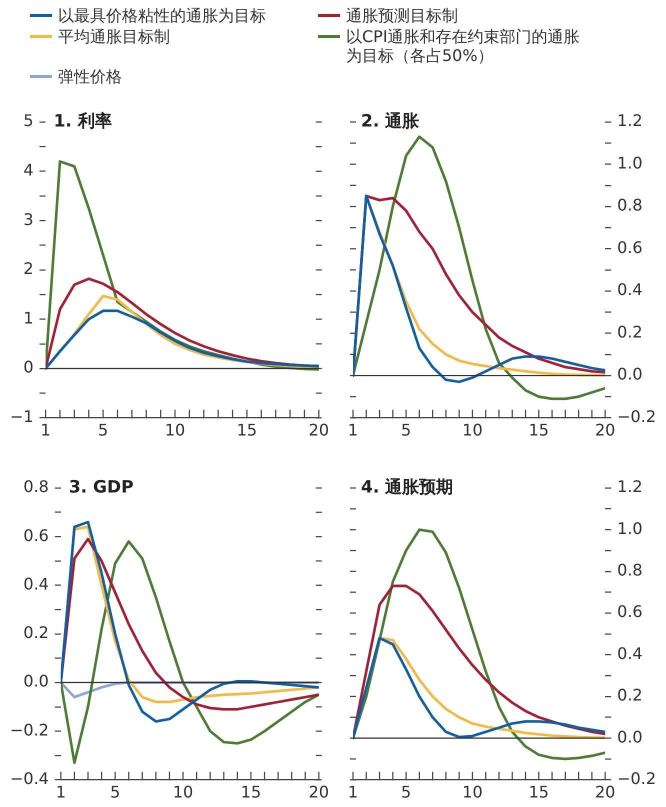 This screenshot has height=807, width=666. I want to click on y-tick-label: 0, so click(28, 367).